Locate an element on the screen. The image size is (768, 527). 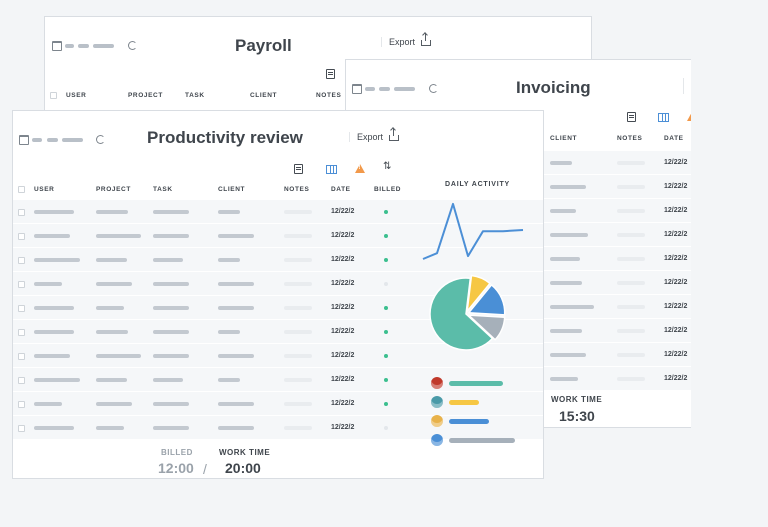
daily-activity-line-chart is located at coordinates (473, 231).